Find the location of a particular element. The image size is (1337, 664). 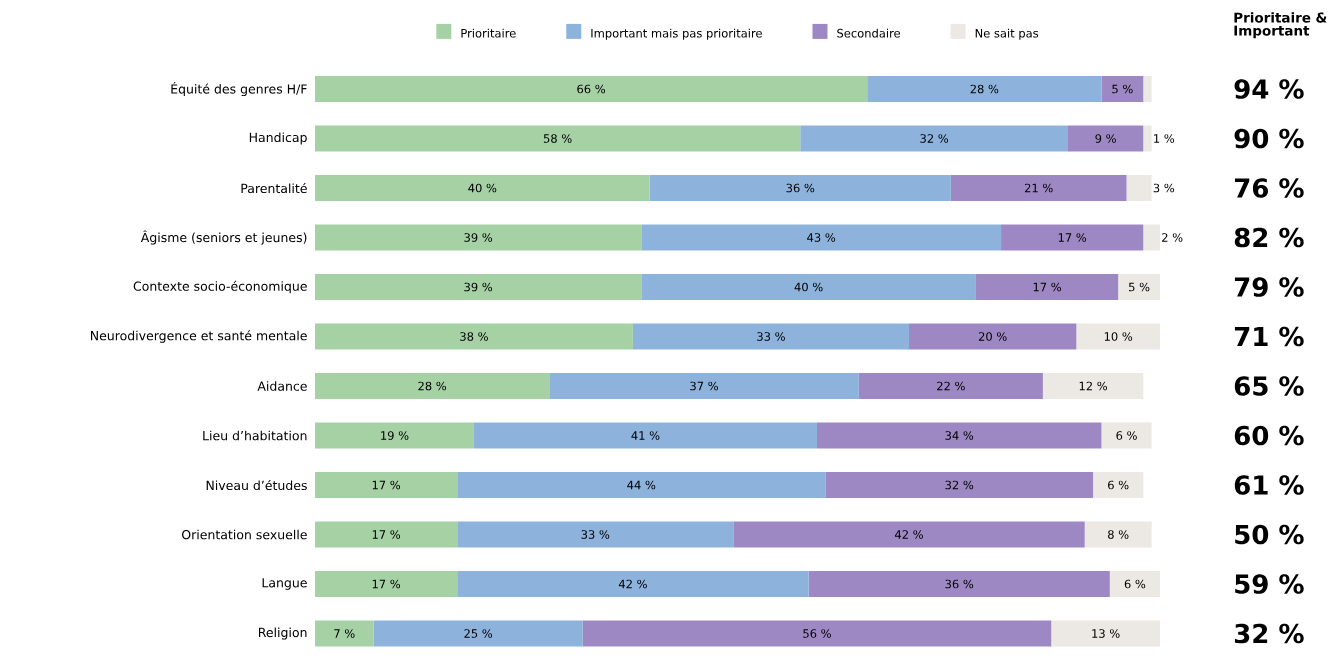

y-tick-label: Lieu d’habitation is located at coordinates (255, 435).